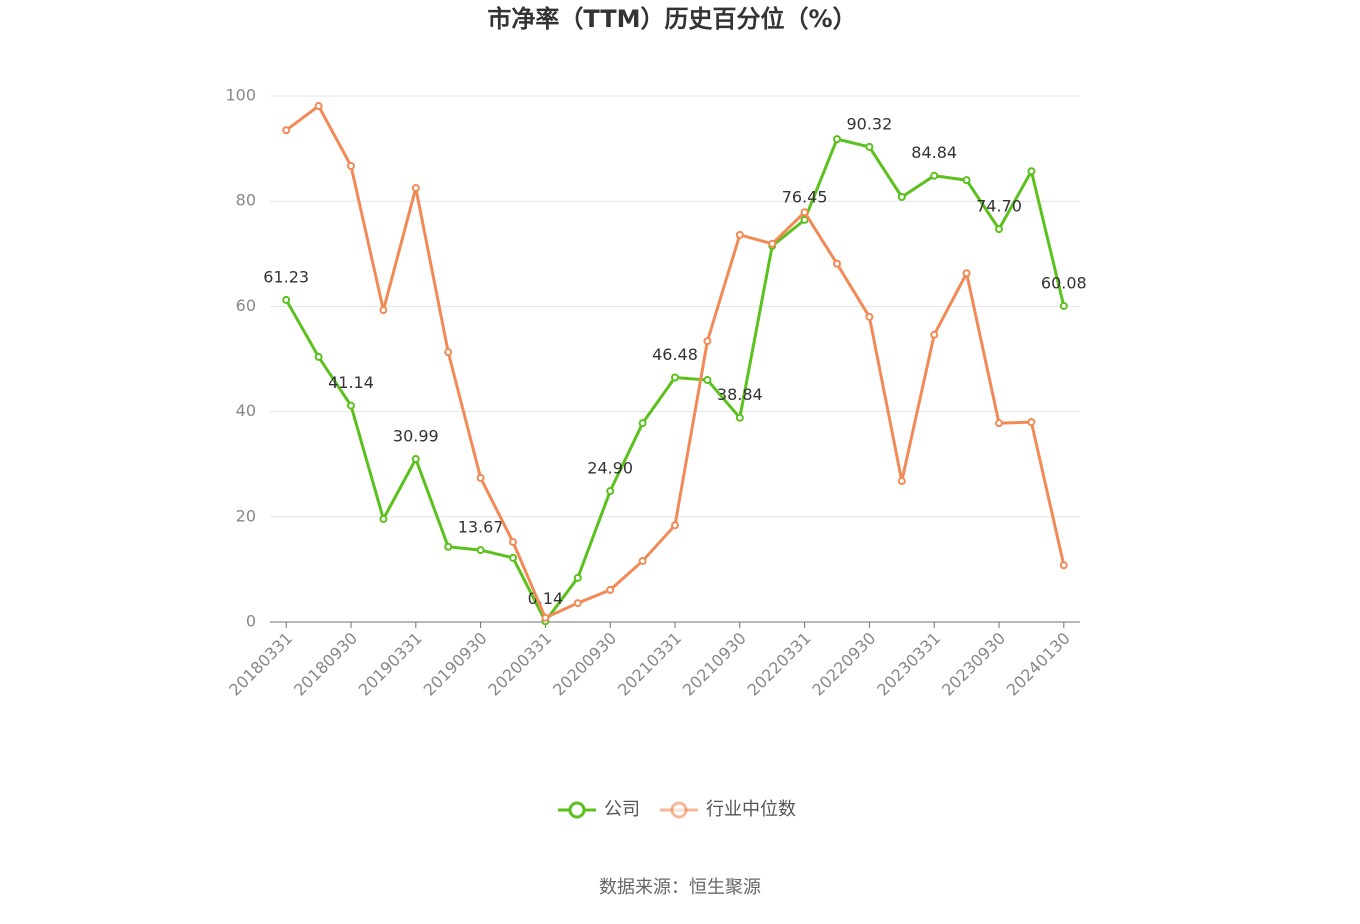 The width and height of the screenshot is (1360, 924). Describe the element at coordinates (934, 152) in the screenshot. I see `data-label: 84.84` at that location.